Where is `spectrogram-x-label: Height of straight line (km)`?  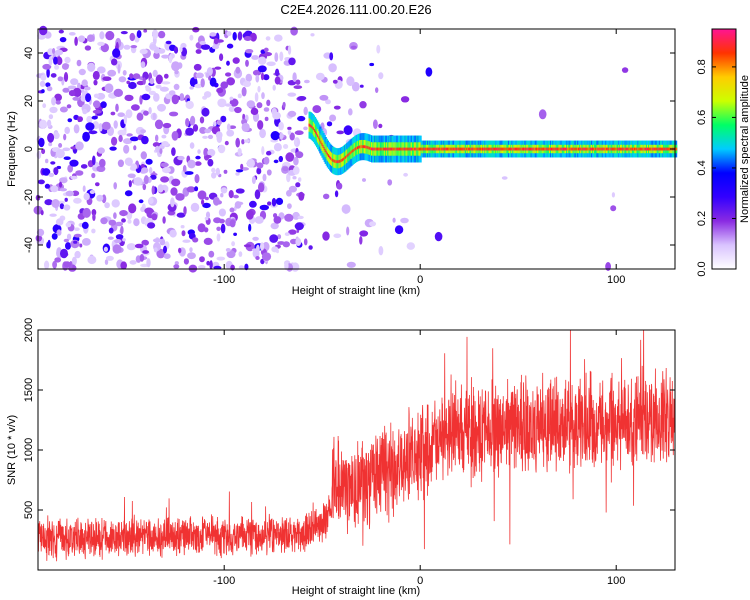
spectrogram-x-label: Height of straight line (km) is located at coordinates (356, 291).